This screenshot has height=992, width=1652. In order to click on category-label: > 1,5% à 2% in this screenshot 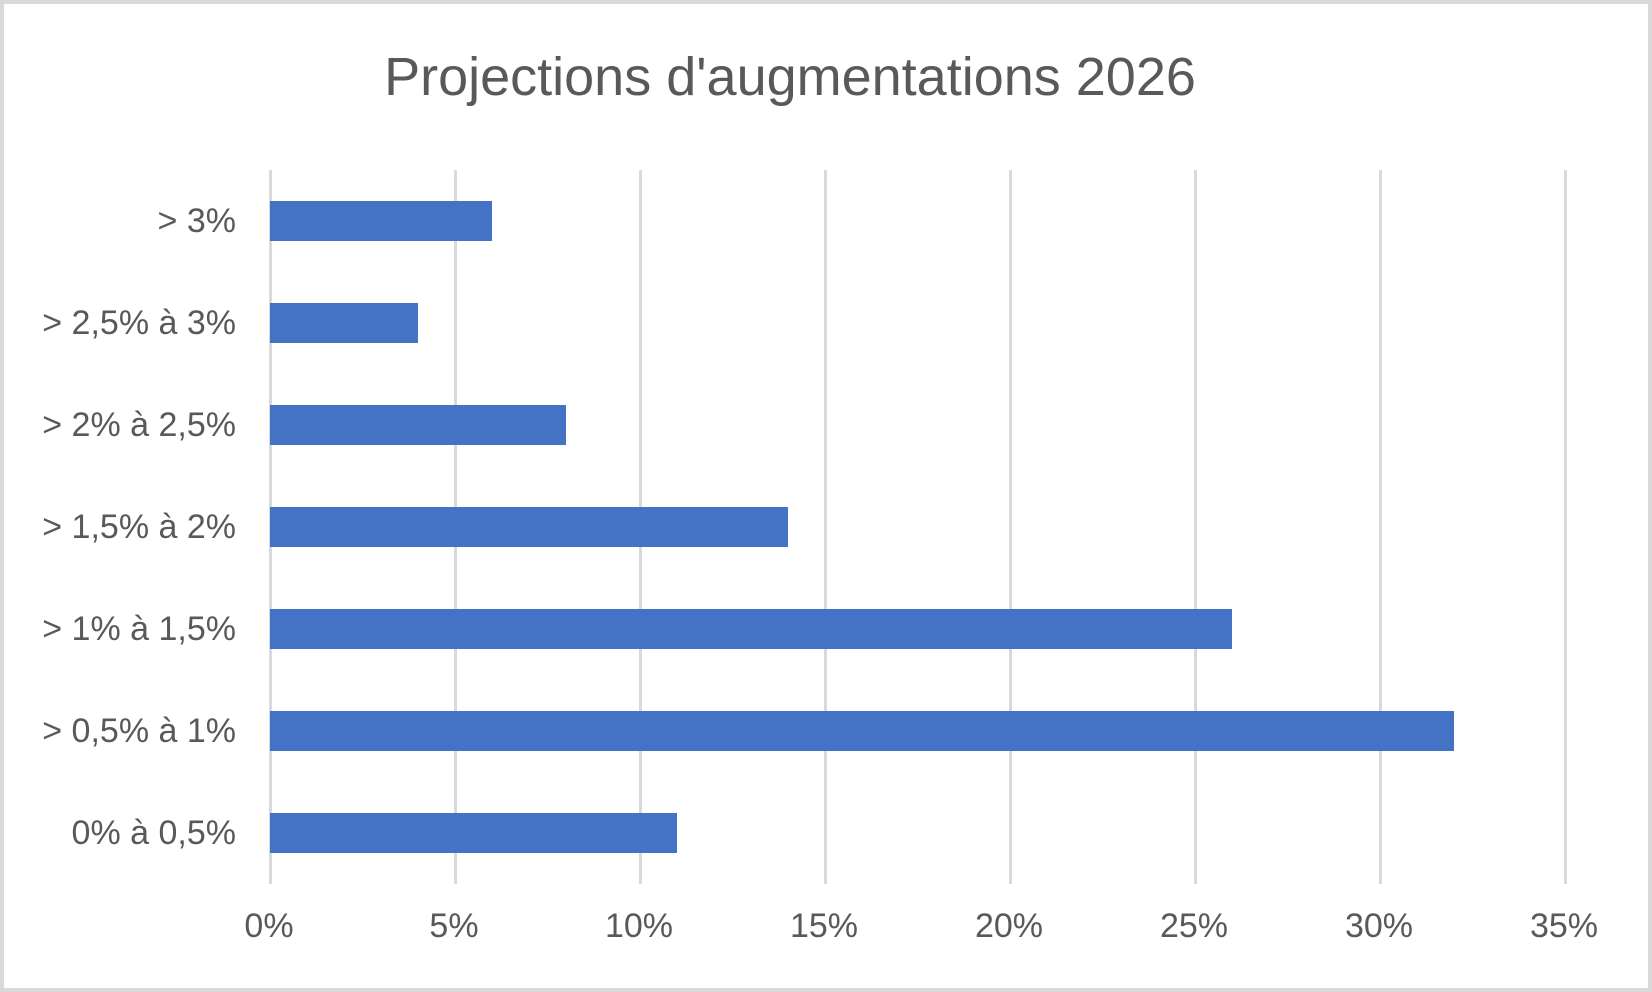, I will do `click(139, 527)`.